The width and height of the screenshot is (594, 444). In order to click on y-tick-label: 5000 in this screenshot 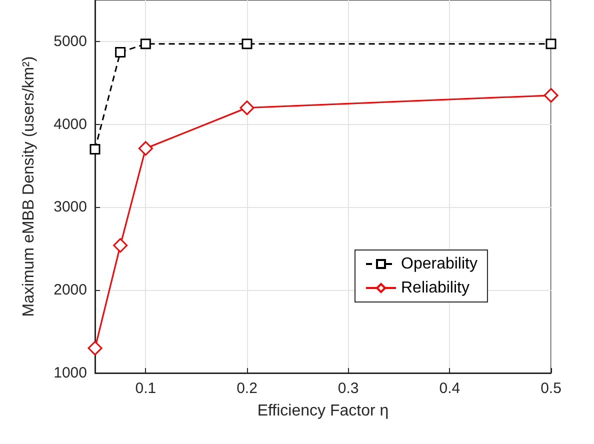, I will do `click(70, 41)`.